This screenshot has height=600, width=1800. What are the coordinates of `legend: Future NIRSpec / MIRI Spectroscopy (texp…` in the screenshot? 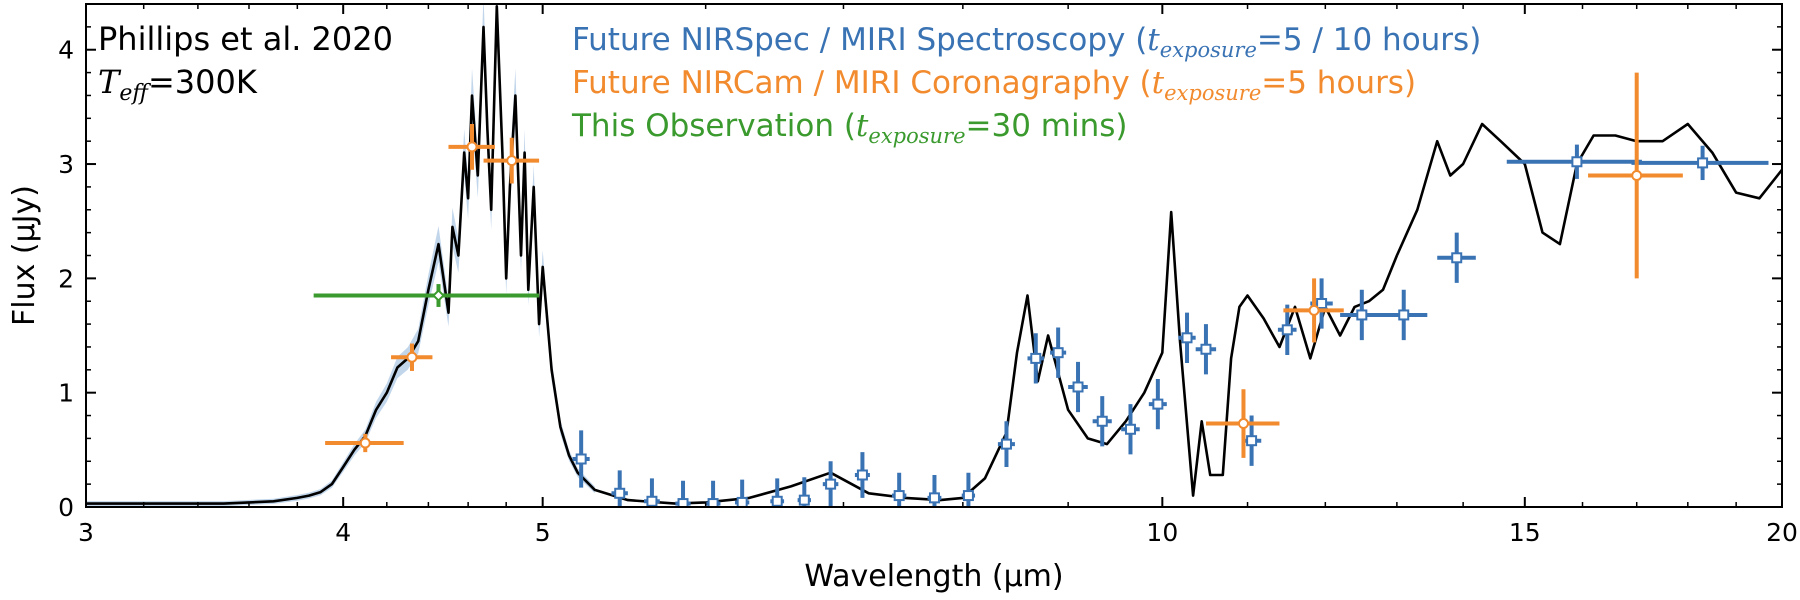 It's located at (1026, 85).